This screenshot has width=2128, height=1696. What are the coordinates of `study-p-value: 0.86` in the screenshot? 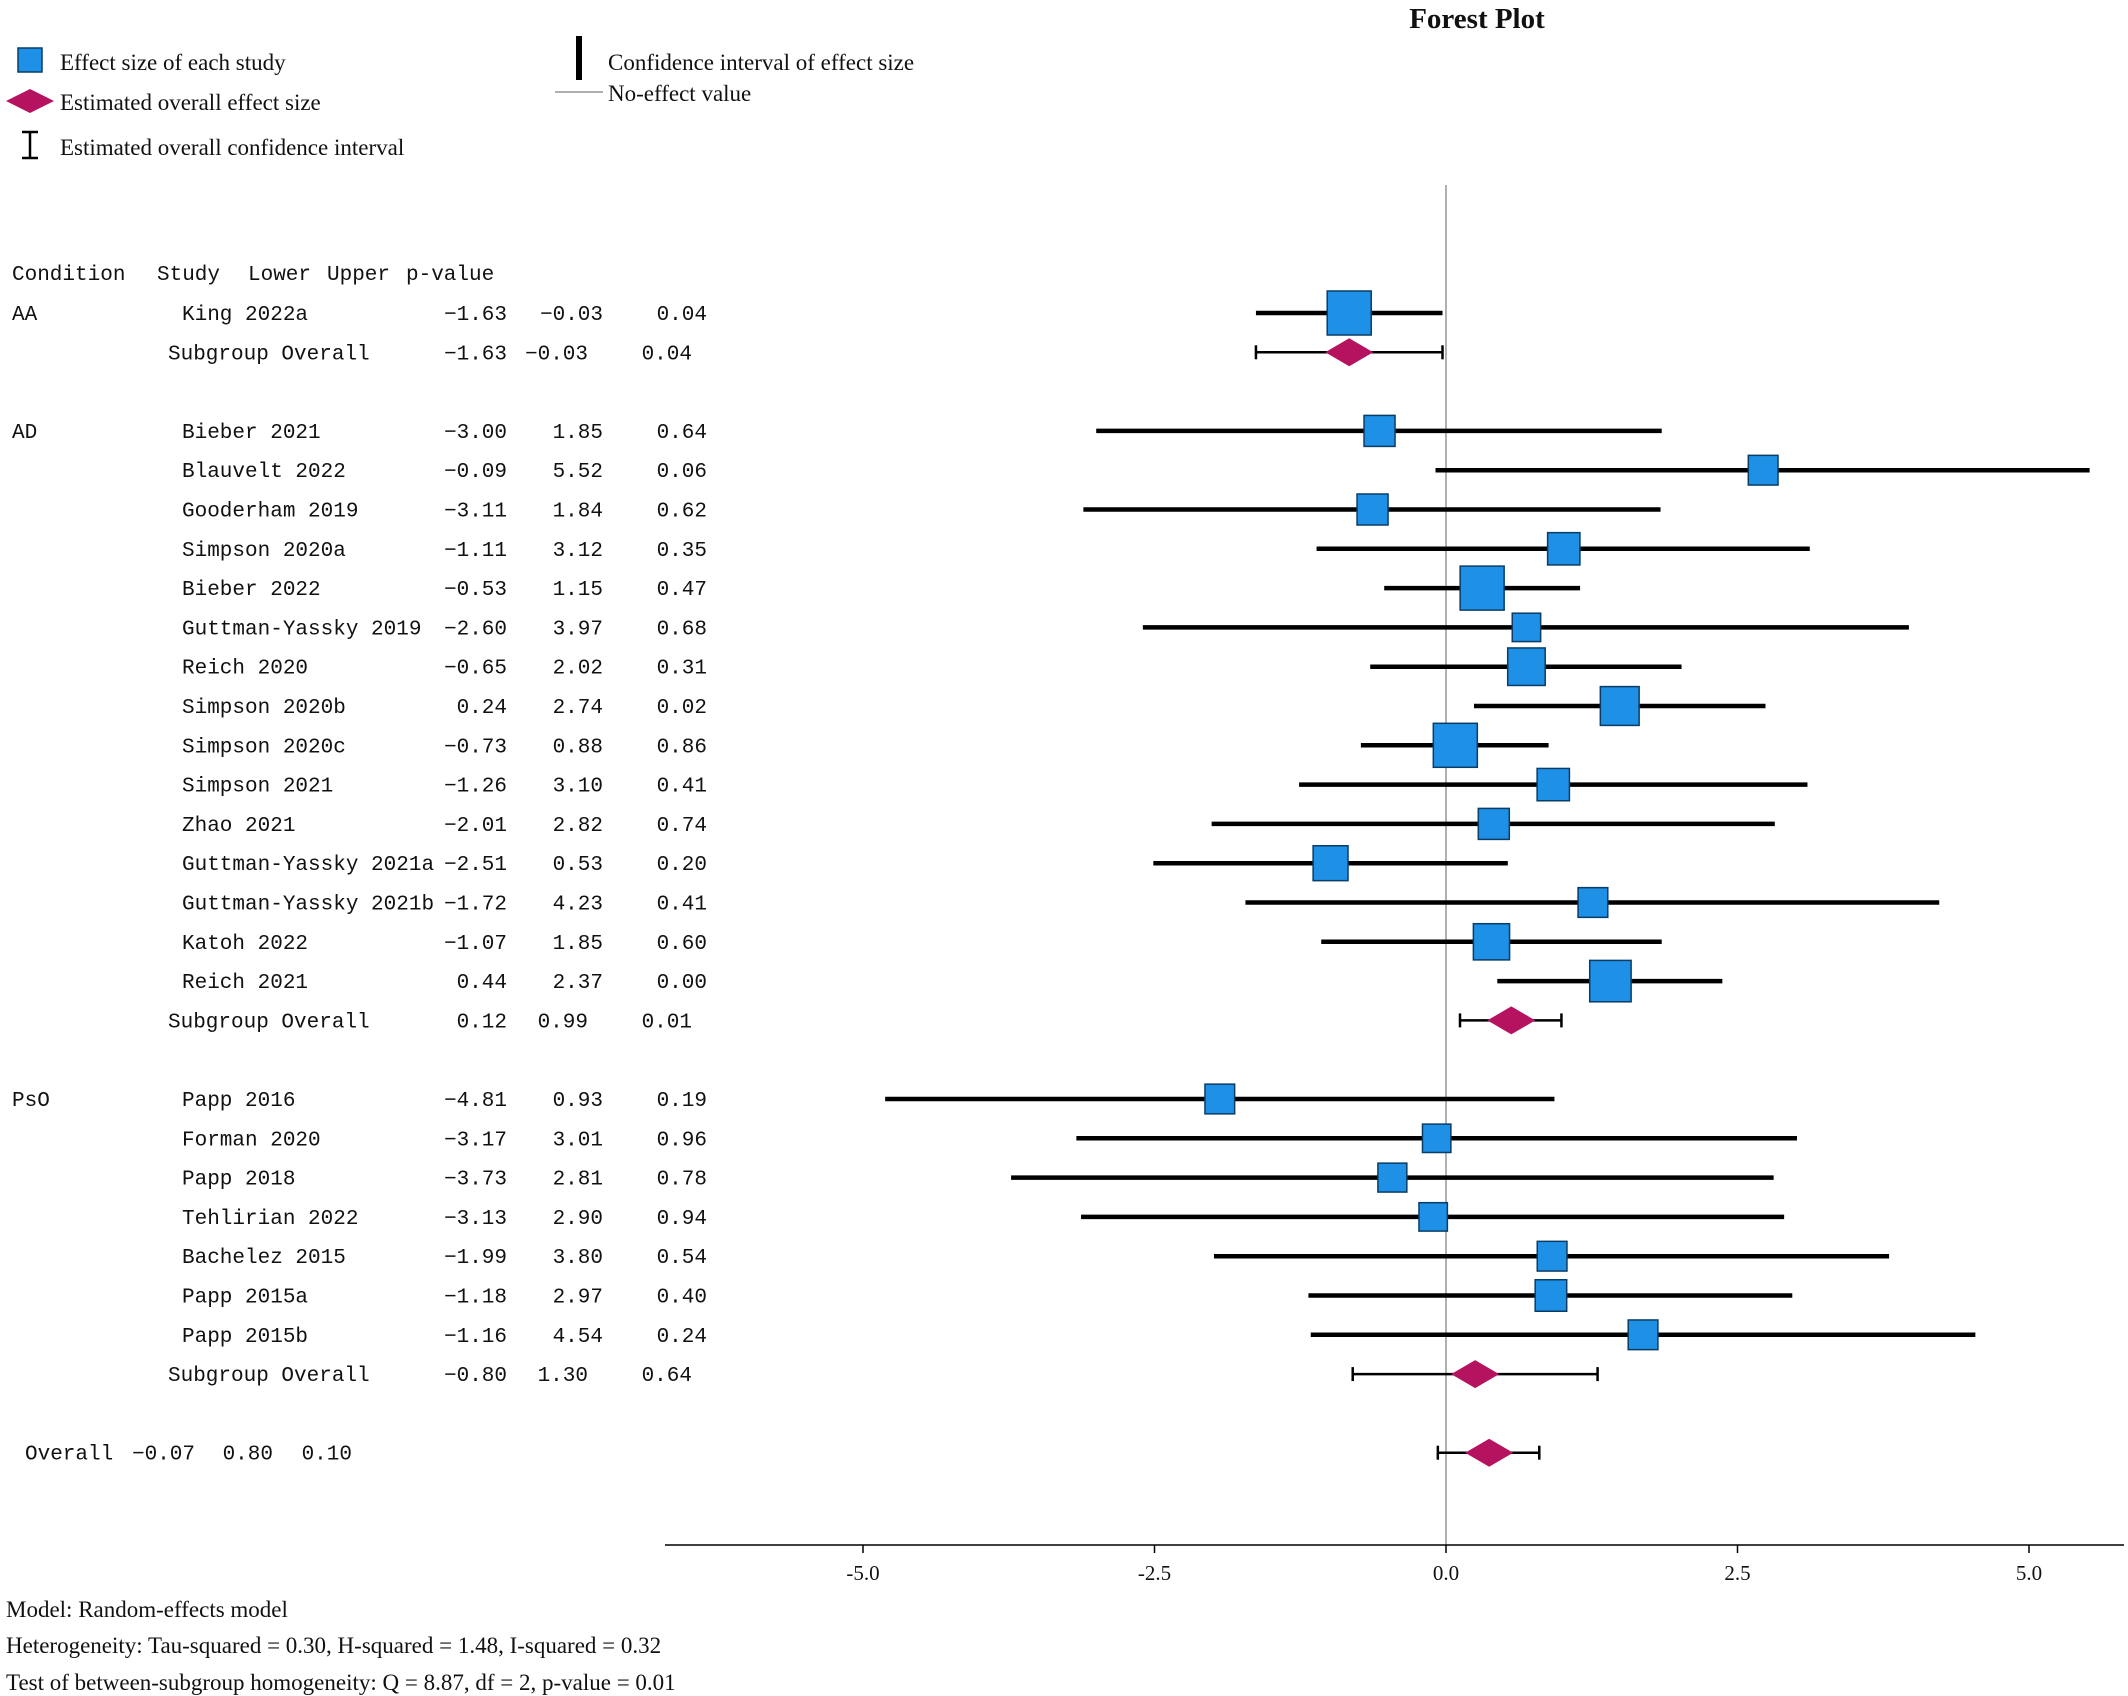 It's located at (682, 747).